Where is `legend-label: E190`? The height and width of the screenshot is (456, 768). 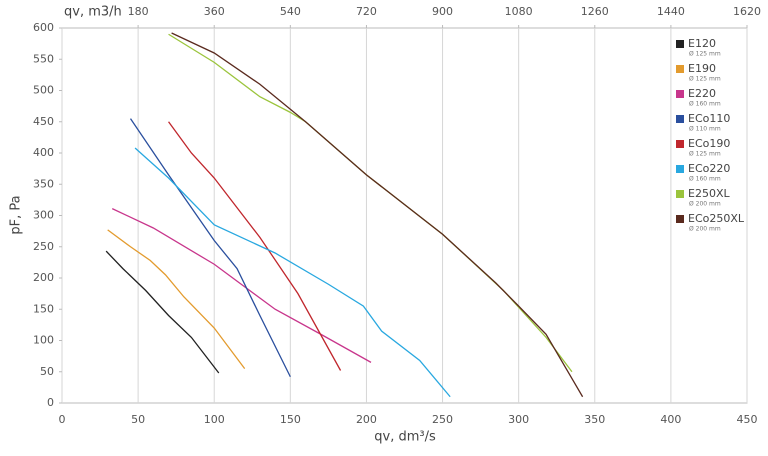 legend-label: E190 is located at coordinates (702, 68).